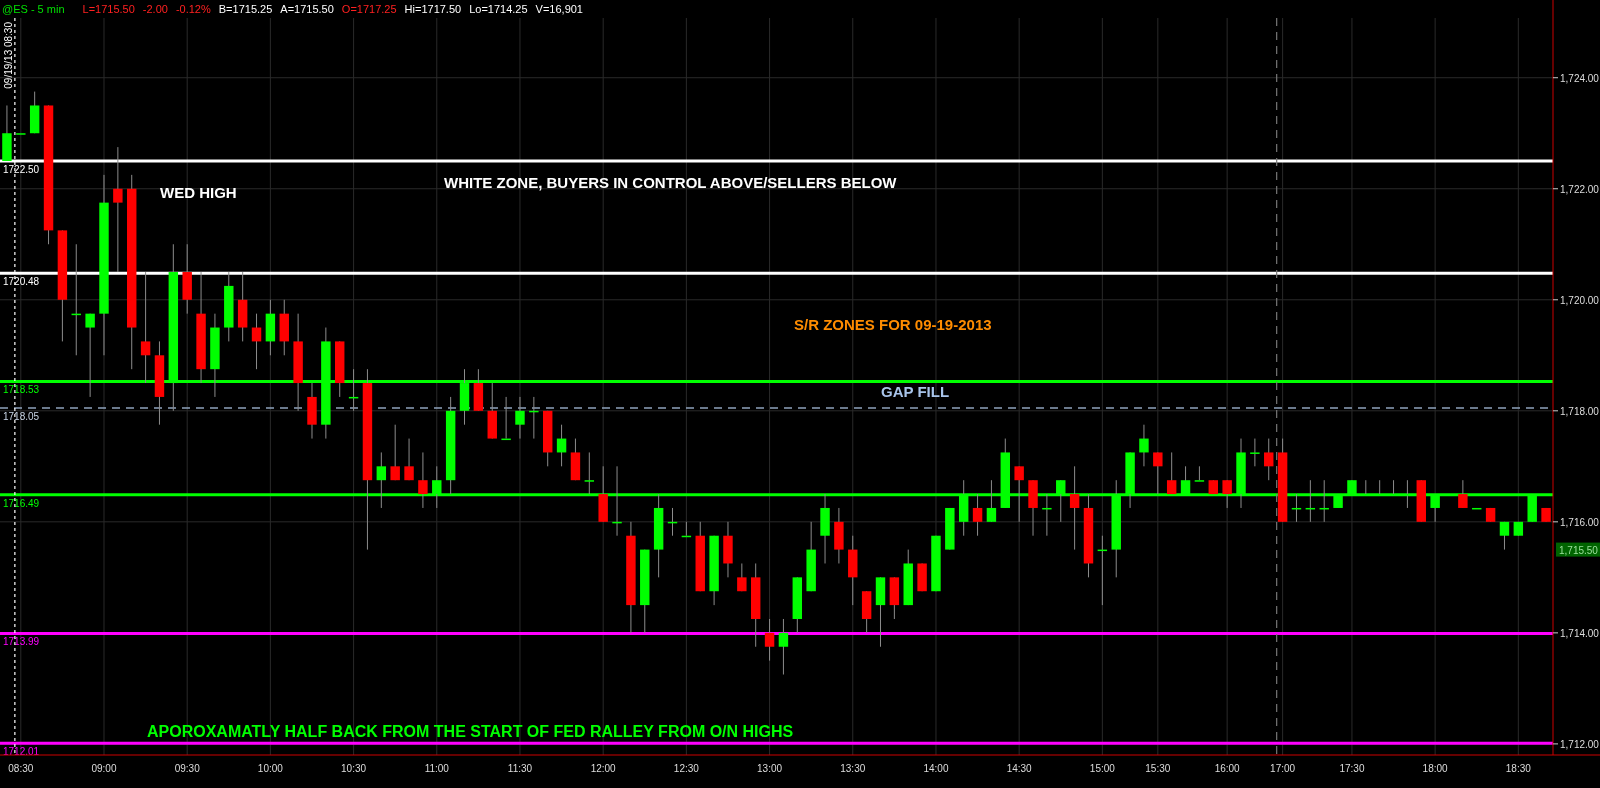 This screenshot has height=788, width=1600. What do you see at coordinates (1580, 411) in the screenshot?
I see `y-tick-label: 1,718.00` at bounding box center [1580, 411].